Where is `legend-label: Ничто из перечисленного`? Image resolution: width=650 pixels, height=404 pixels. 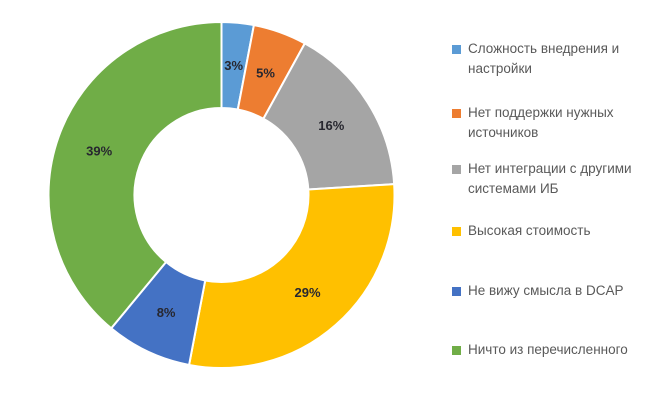 legend-label: Ничто из перечисленного is located at coordinates (548, 349).